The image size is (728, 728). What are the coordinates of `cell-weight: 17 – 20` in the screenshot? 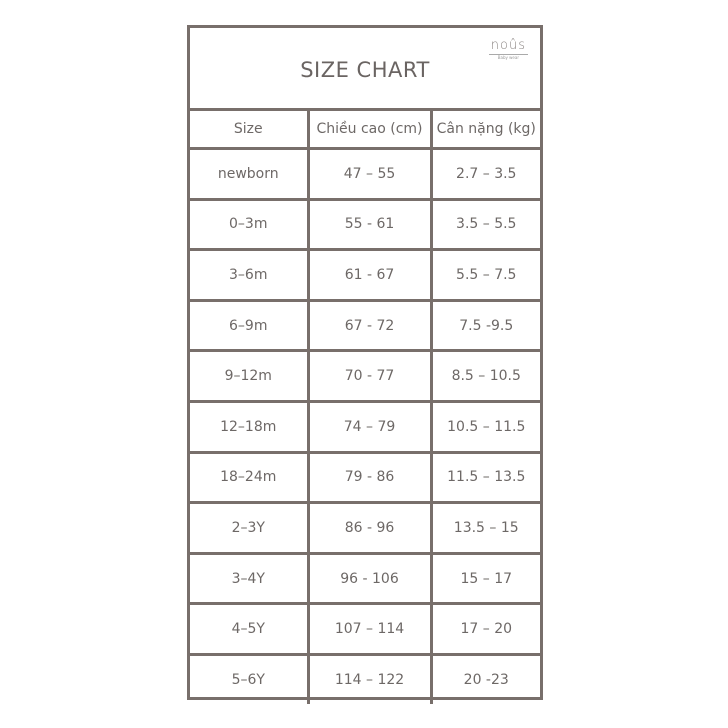 It's located at (484, 629).